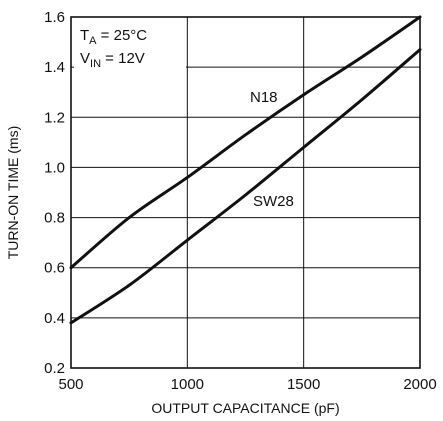  Describe the element at coordinates (54, 318) in the screenshot. I see `y-tick-label-0.4: 0.4` at that location.